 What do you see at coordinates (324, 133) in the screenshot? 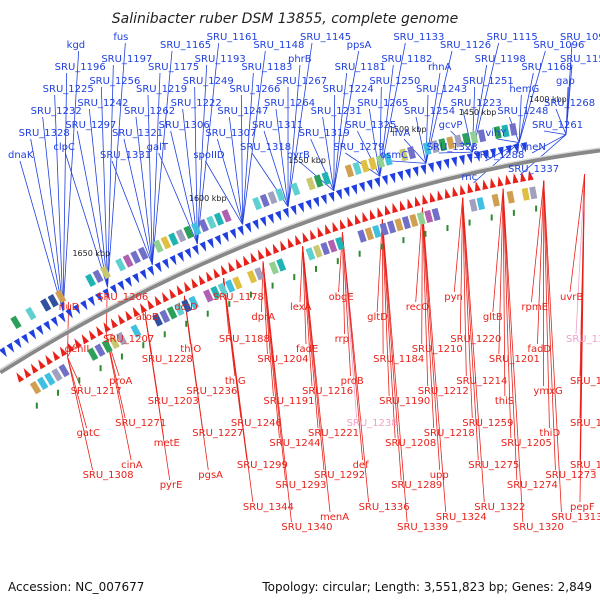
I see `forward-gene-label: SRU_1319` at bounding box center [324, 133].